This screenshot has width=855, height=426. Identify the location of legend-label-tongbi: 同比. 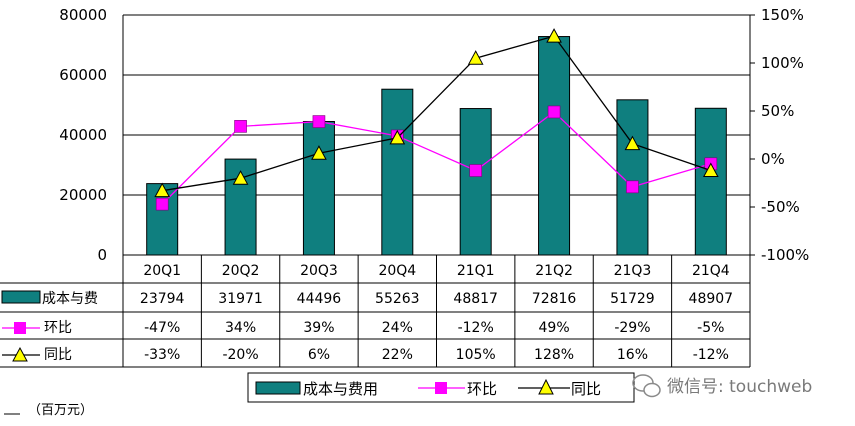
(586, 389).